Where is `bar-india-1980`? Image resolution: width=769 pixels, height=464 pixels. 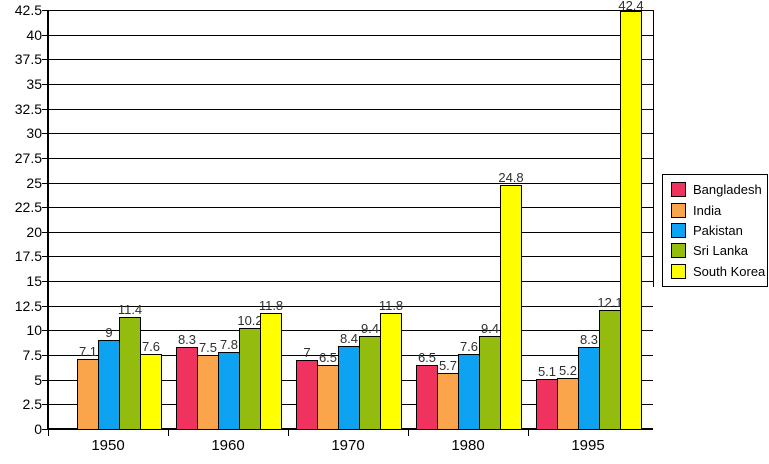 bar-india-1980 is located at coordinates (448, 401).